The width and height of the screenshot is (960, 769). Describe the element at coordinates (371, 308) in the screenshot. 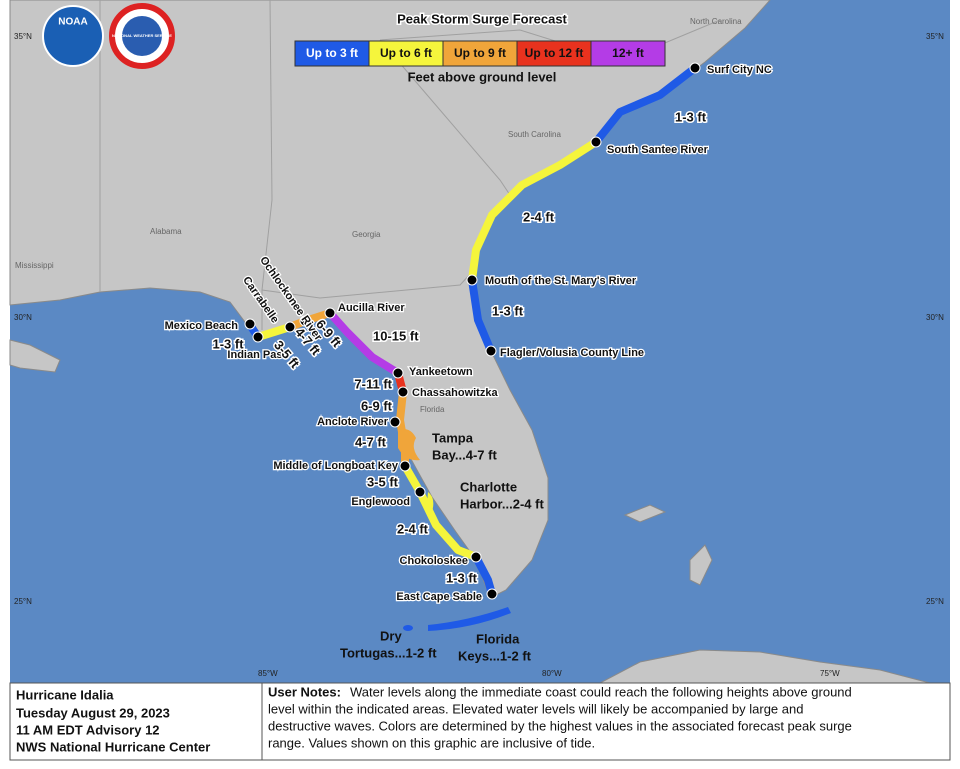

I see `point-label: Aucilla River` at that location.